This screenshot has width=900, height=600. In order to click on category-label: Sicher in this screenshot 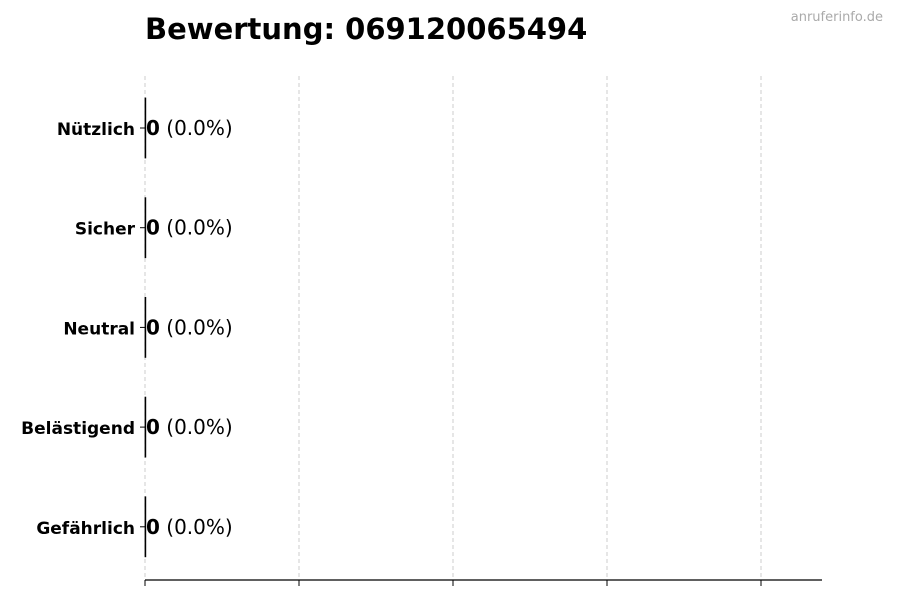, I will do `click(105, 230)`.